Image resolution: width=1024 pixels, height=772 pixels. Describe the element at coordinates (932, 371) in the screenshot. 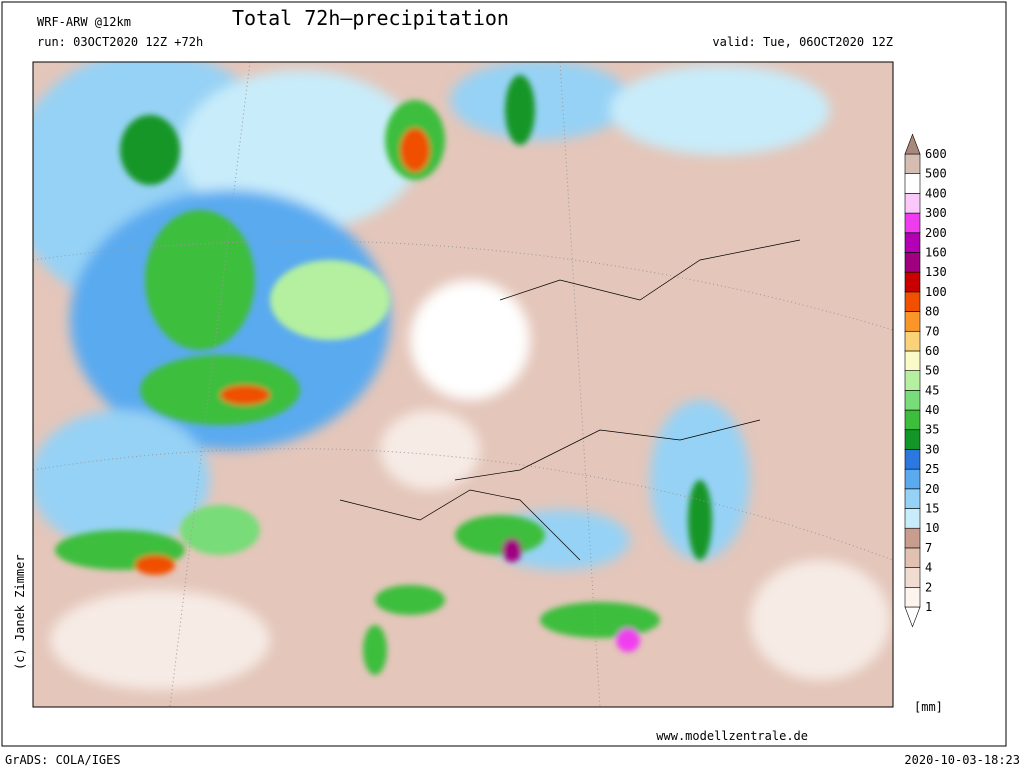

I see `colorbar-label: 50` at that location.